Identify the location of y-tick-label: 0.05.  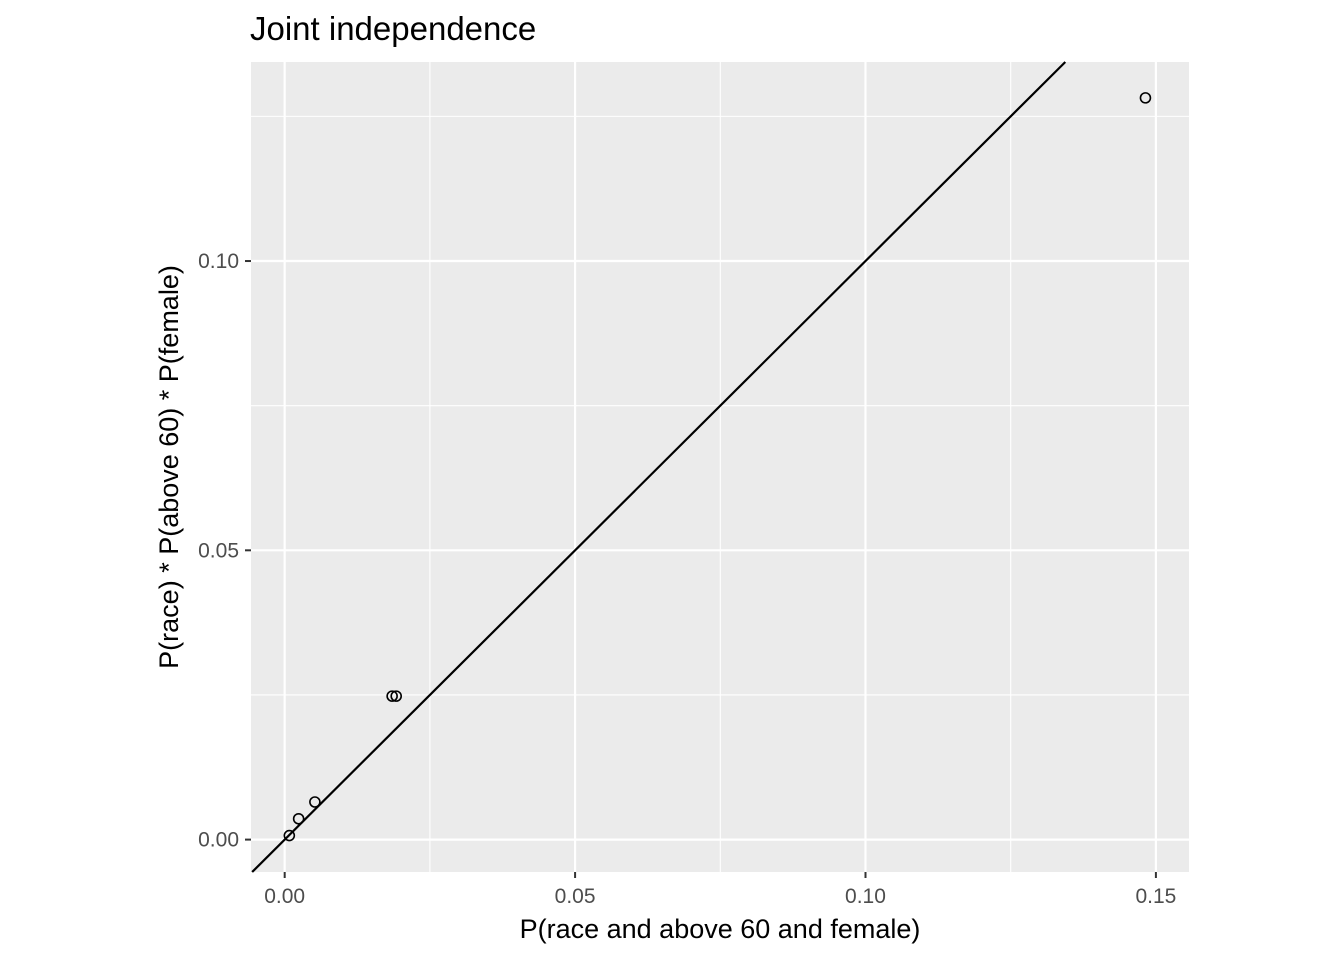
(218, 550).